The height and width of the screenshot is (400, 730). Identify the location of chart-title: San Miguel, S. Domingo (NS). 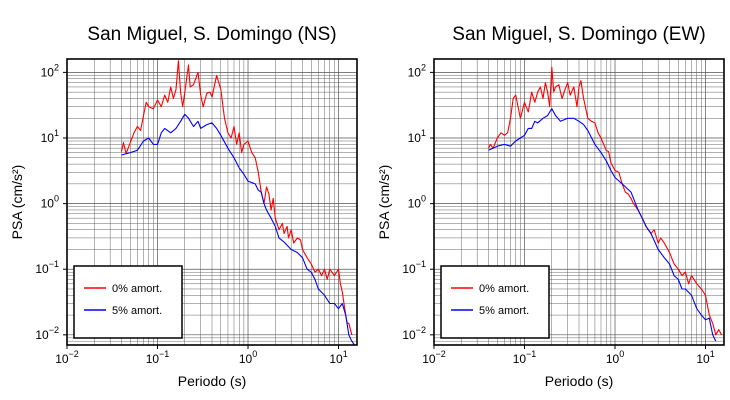
(211, 34).